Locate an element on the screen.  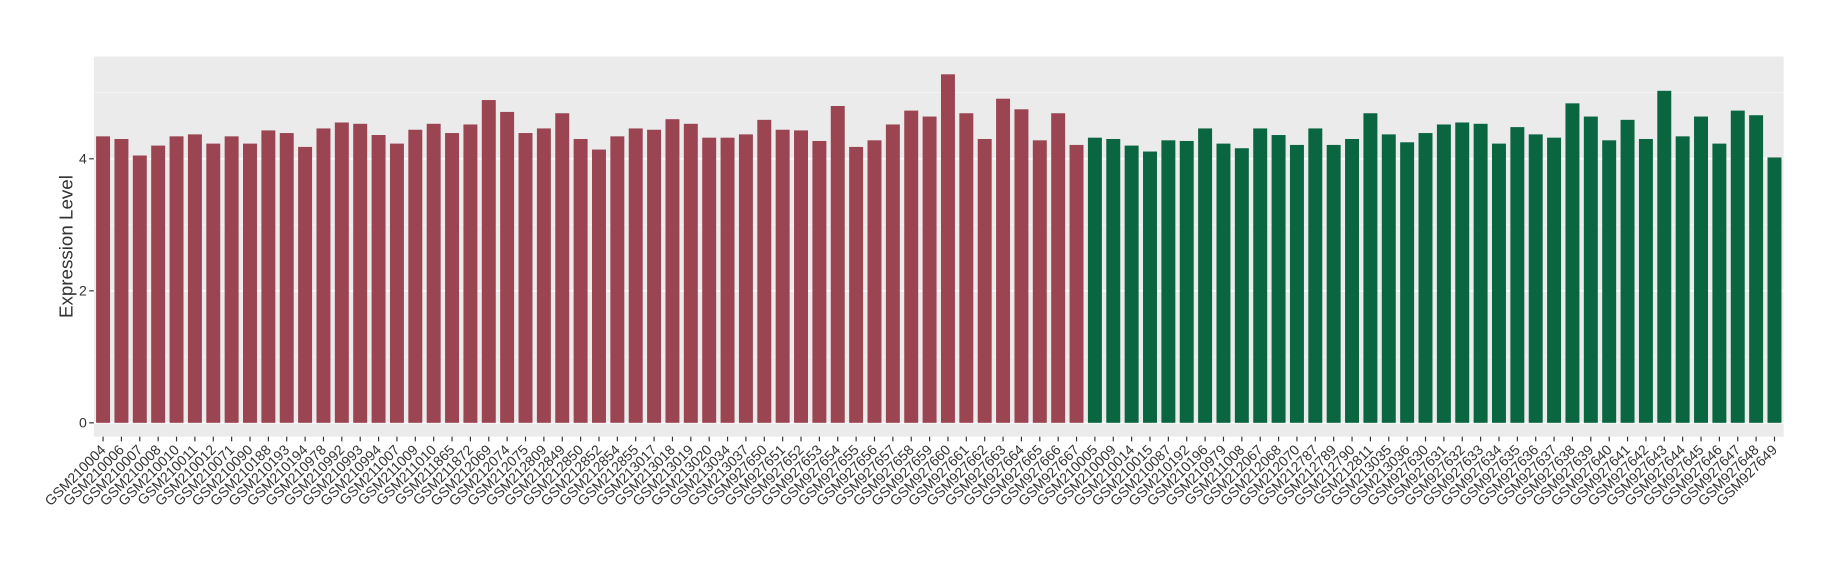
y-tick-label: 4 is located at coordinates (83, 158).